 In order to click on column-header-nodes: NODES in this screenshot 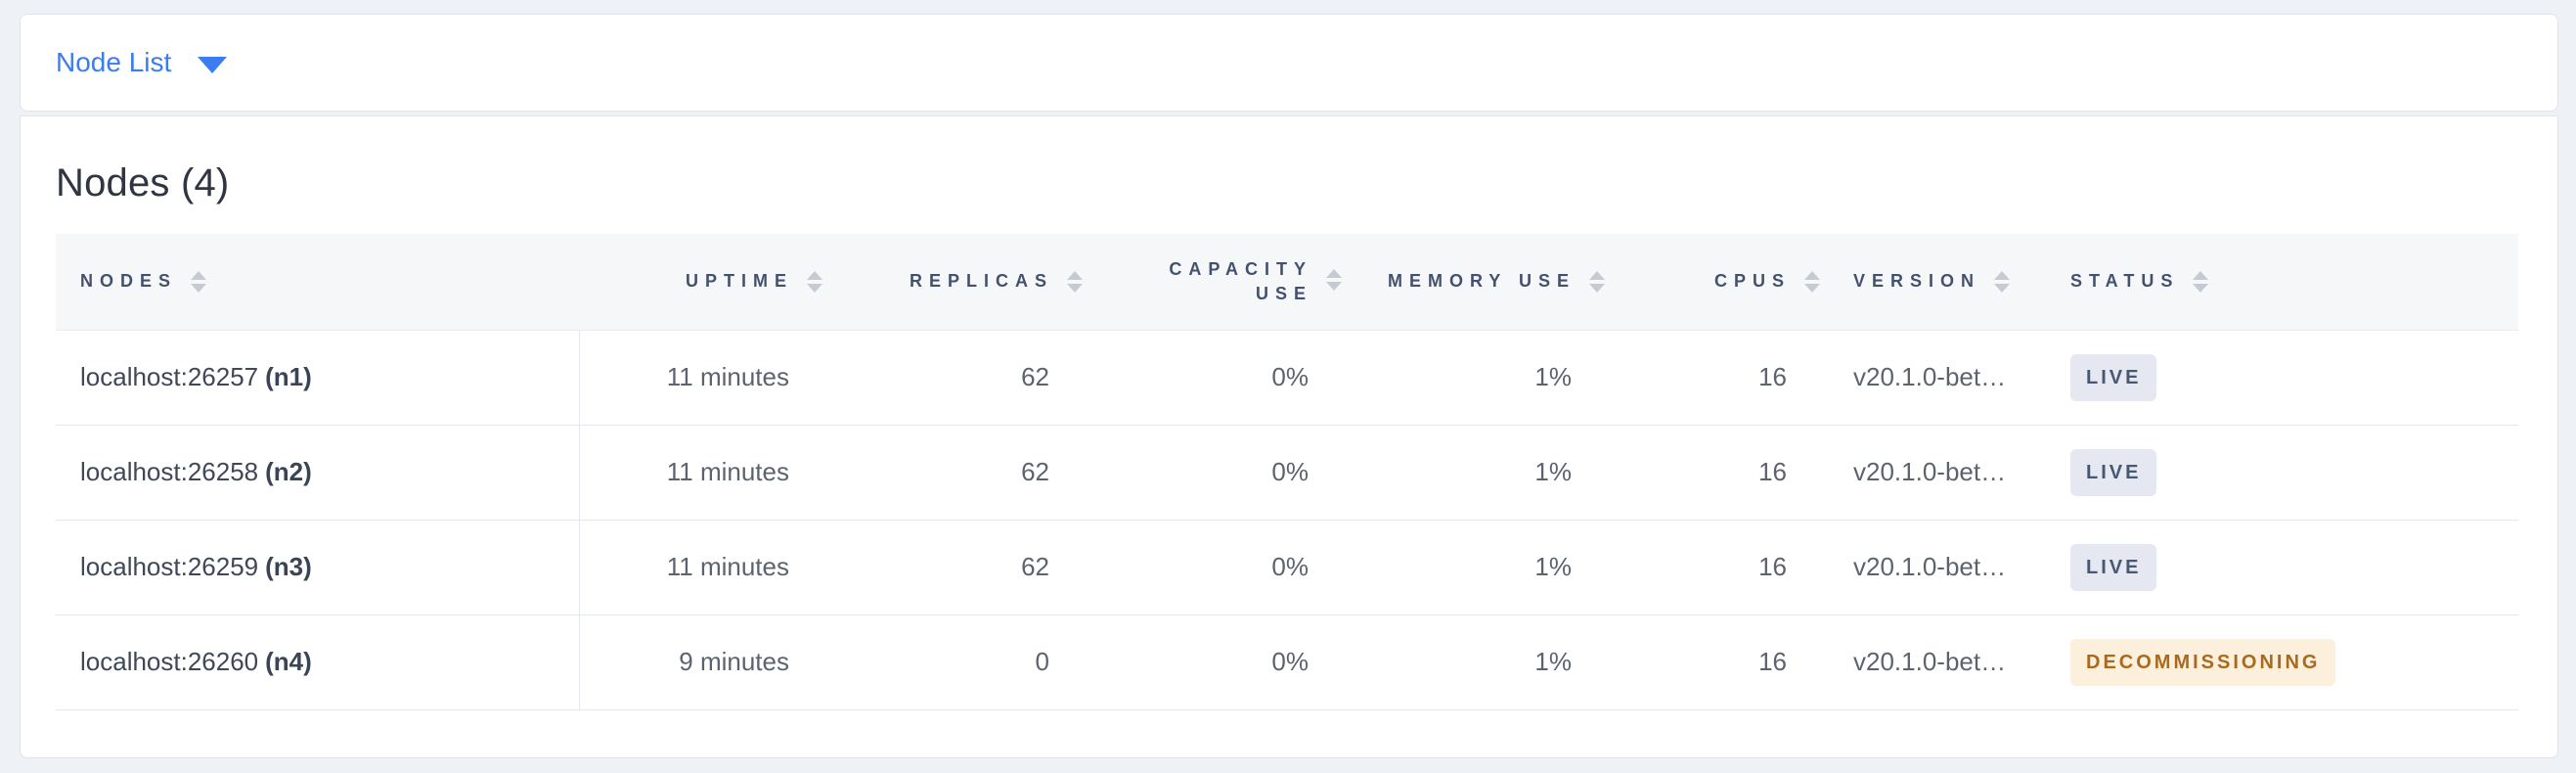, I will do `click(317, 282)`.